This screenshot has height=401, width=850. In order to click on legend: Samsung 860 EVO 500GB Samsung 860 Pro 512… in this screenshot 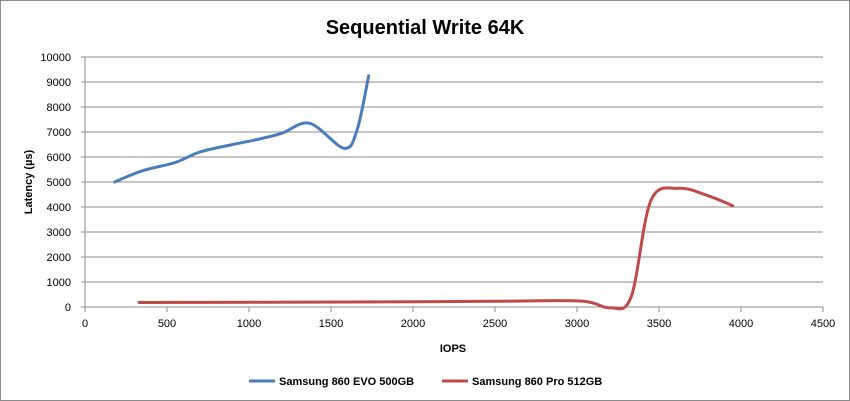, I will do `click(425, 382)`.